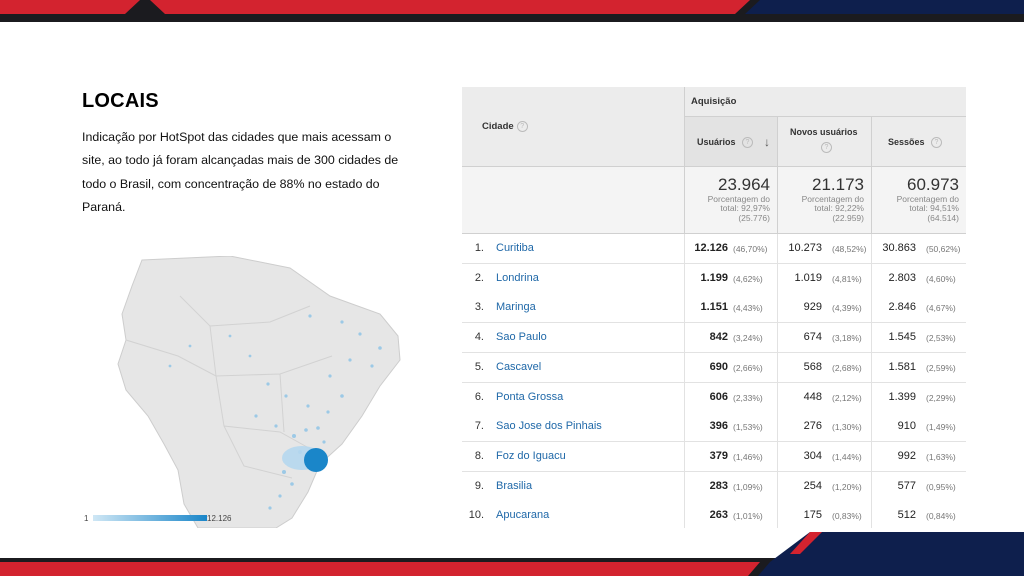 This screenshot has height=576, width=1024. What do you see at coordinates (748, 338) in the screenshot?
I see `usuarios-percent: (3,24%)` at bounding box center [748, 338].